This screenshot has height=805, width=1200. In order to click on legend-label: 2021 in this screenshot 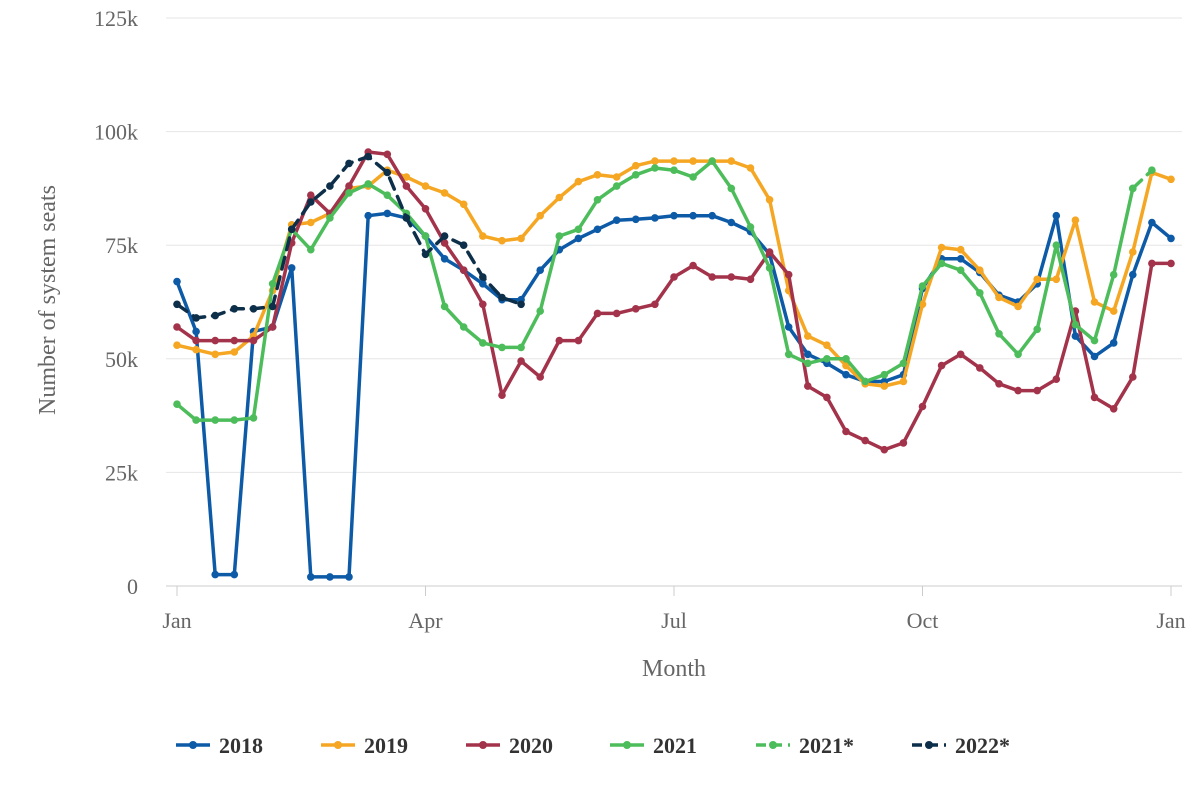, I will do `click(675, 745)`.